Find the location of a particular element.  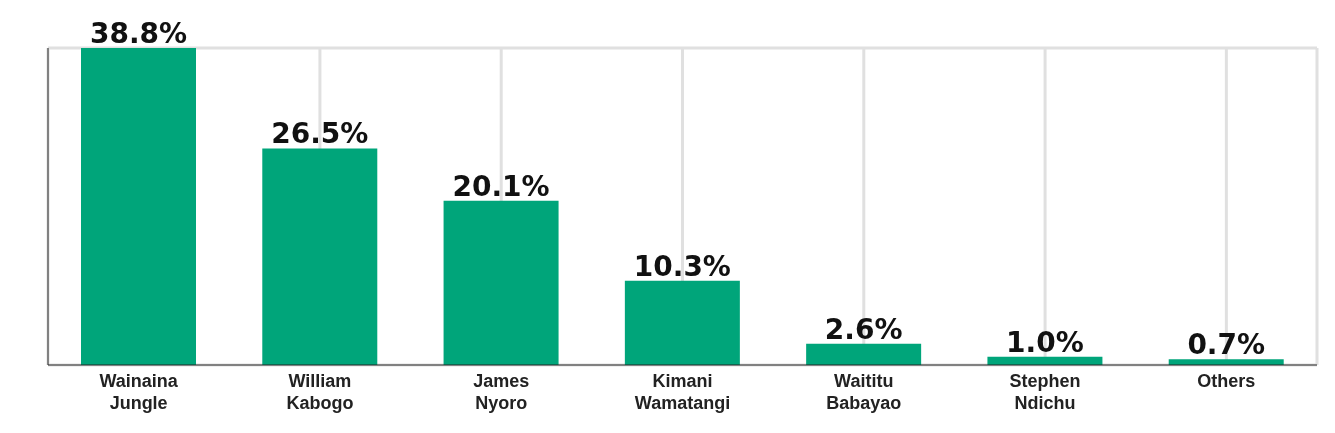

data-label: 38.8% is located at coordinates (138, 33).